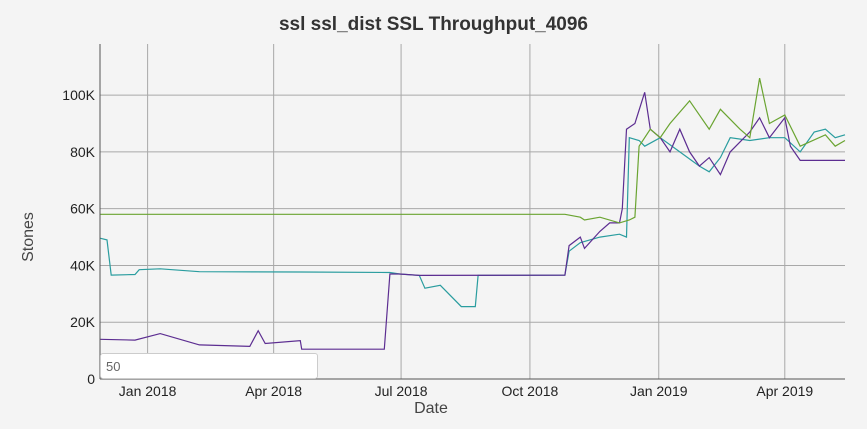 This screenshot has width=867, height=429. What do you see at coordinates (784, 391) in the screenshot?
I see `x-tick-label: Apr 2019` at bounding box center [784, 391].